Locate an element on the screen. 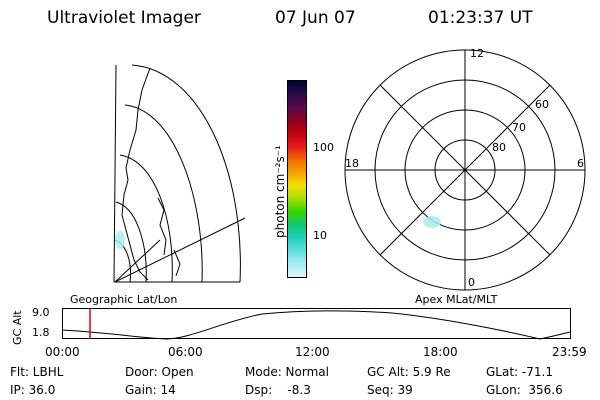 This screenshot has width=600, height=400. colorbar-tick-10: 10 is located at coordinates (320, 235).